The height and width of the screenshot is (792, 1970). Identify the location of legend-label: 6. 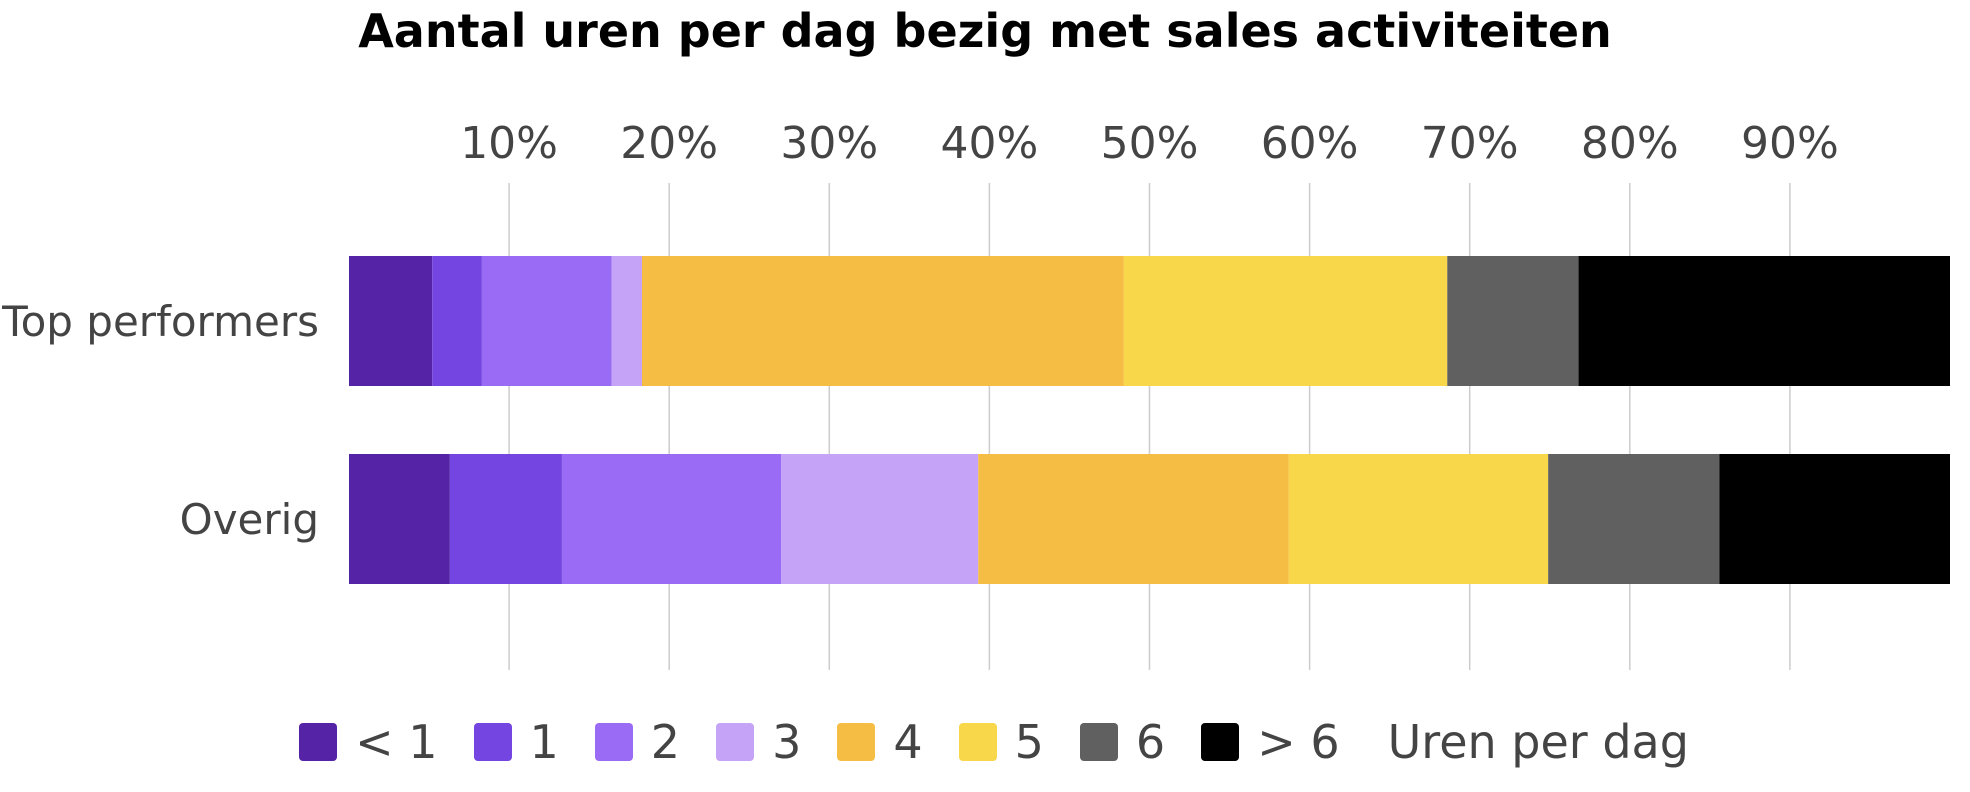
(1150, 742).